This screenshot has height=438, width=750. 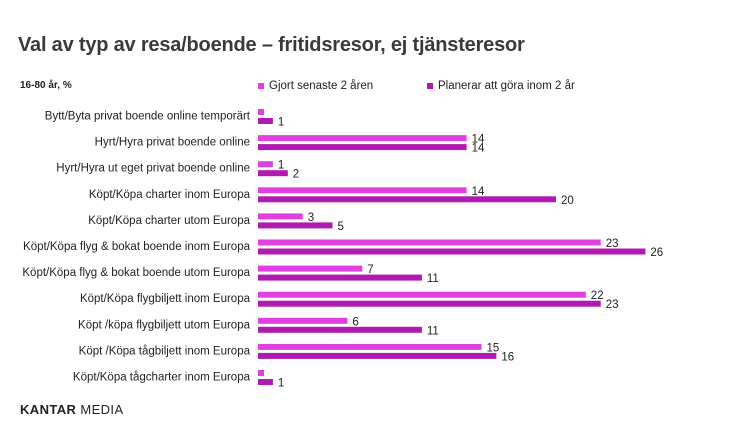 I want to click on kantar-media-logo: KANTAR MEDIA, so click(x=72, y=409).